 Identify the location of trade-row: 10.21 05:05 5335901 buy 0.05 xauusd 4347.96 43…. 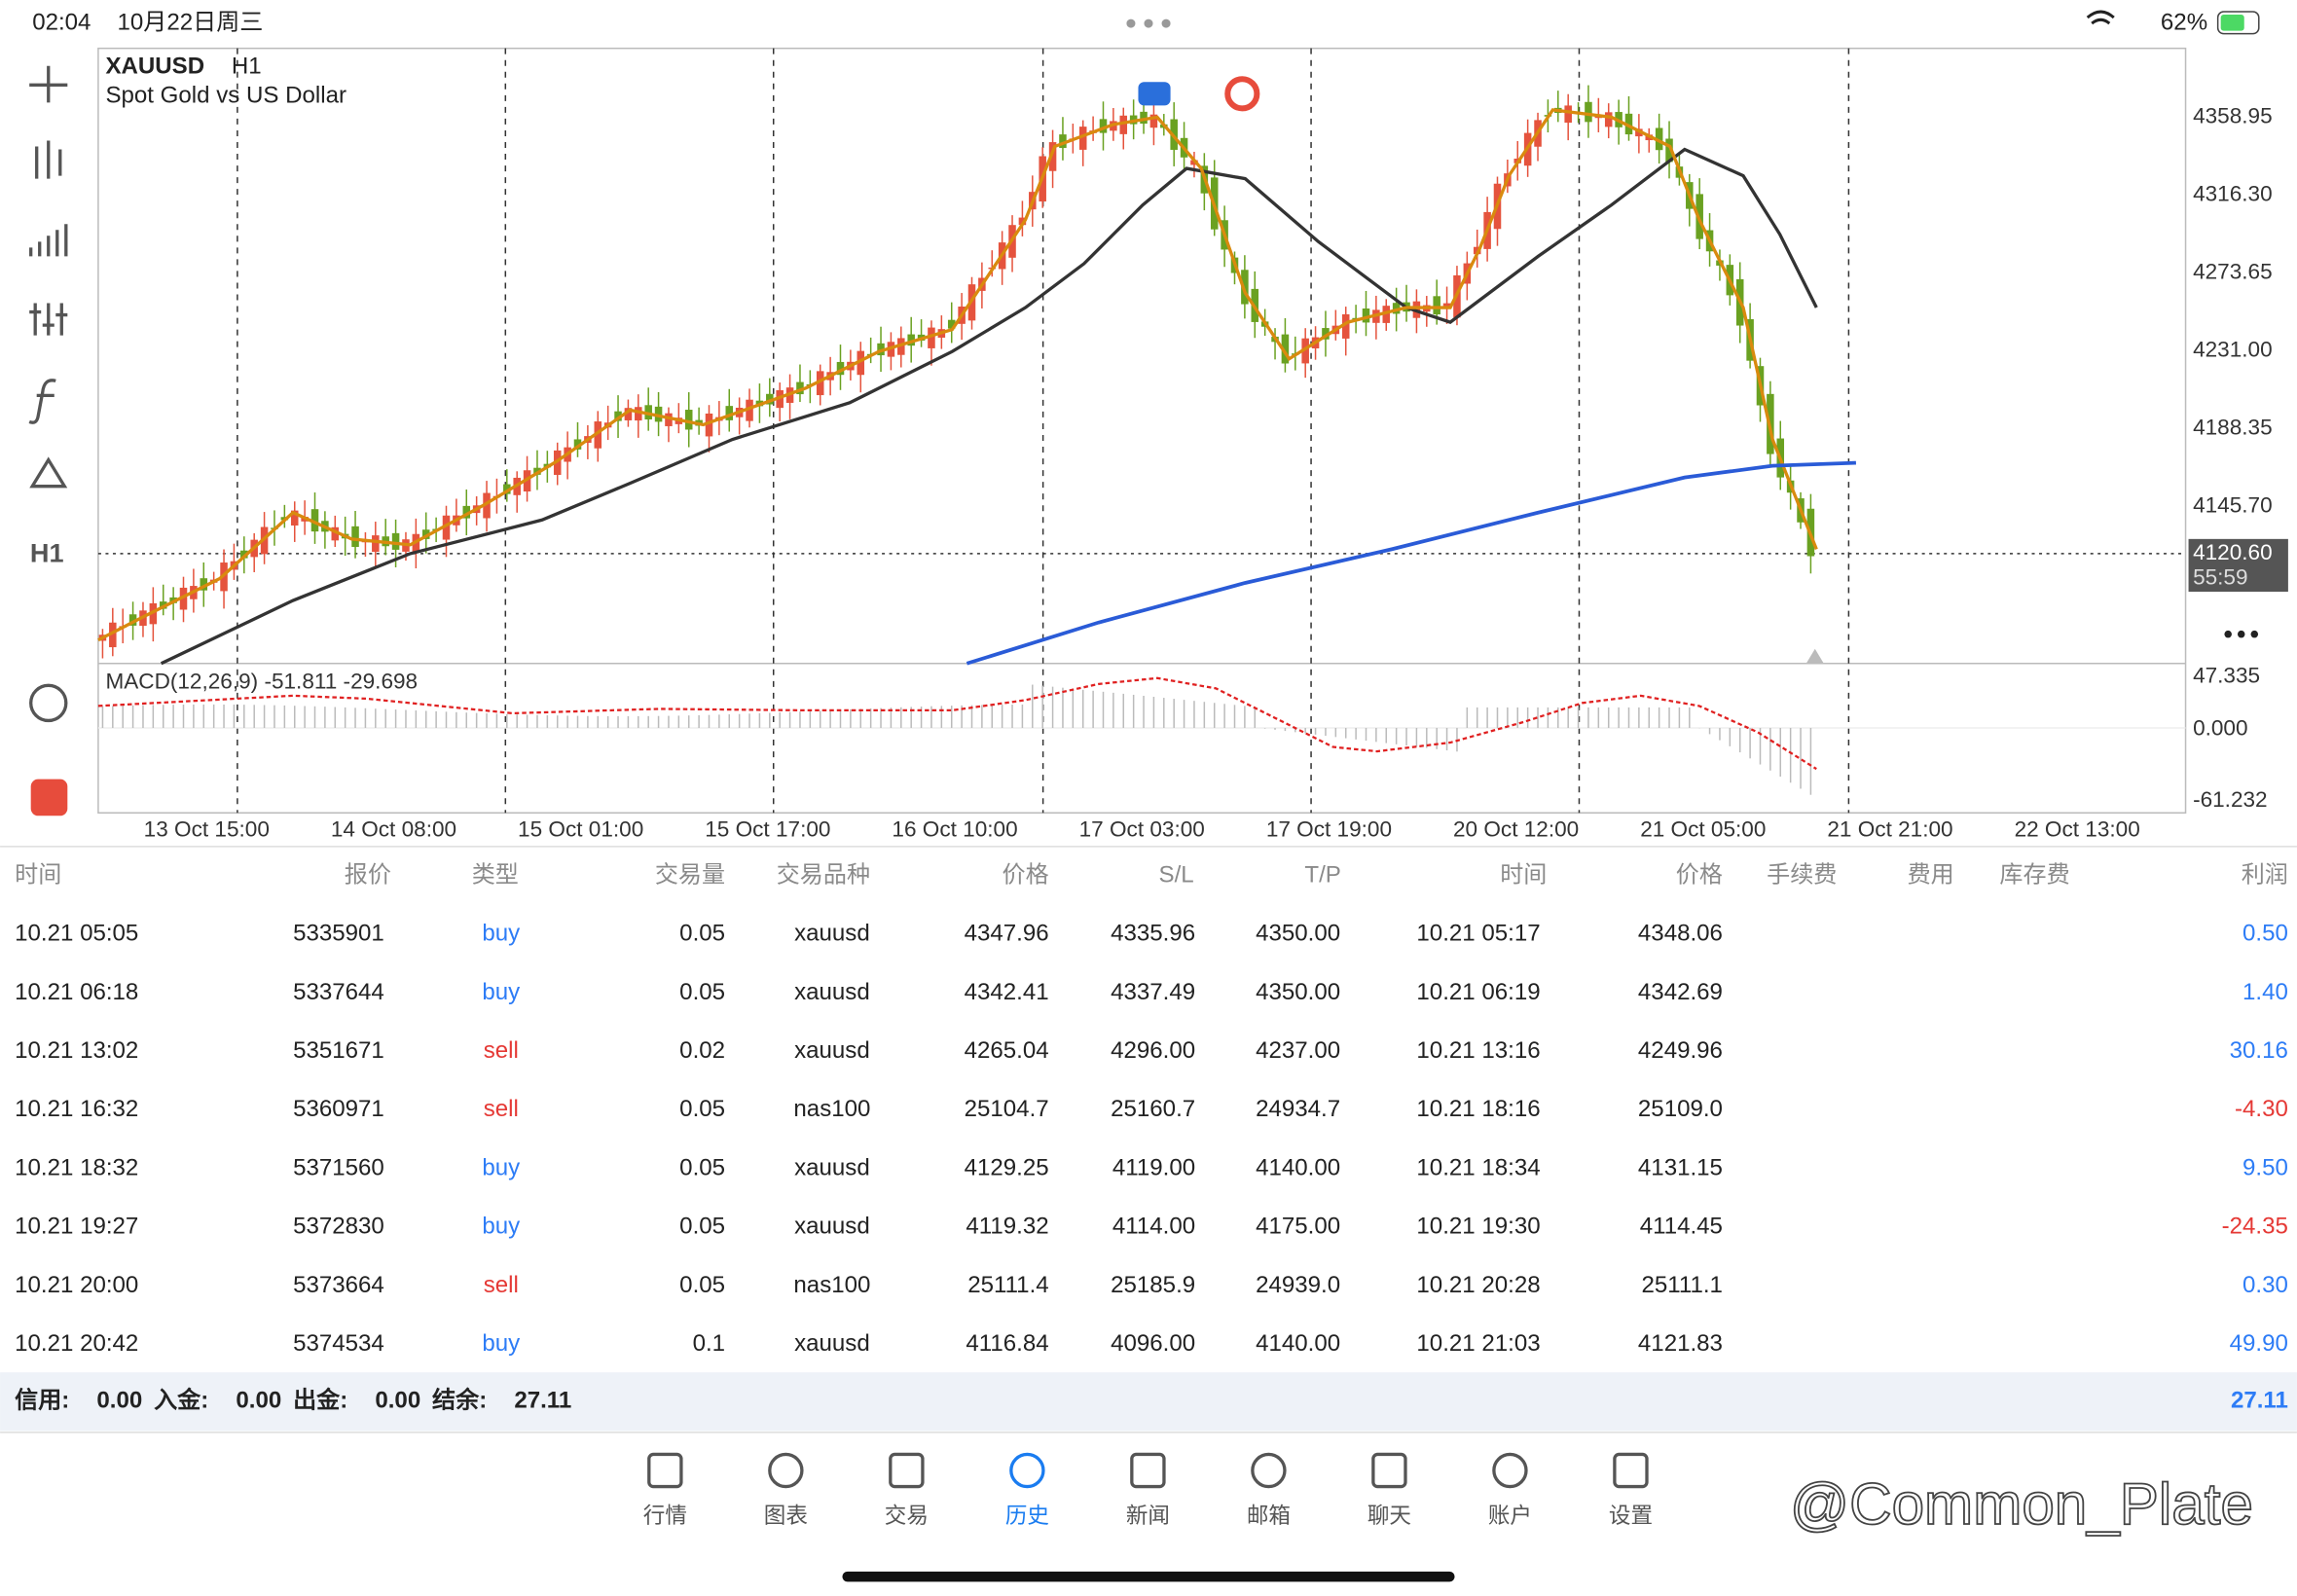
(1151, 934).